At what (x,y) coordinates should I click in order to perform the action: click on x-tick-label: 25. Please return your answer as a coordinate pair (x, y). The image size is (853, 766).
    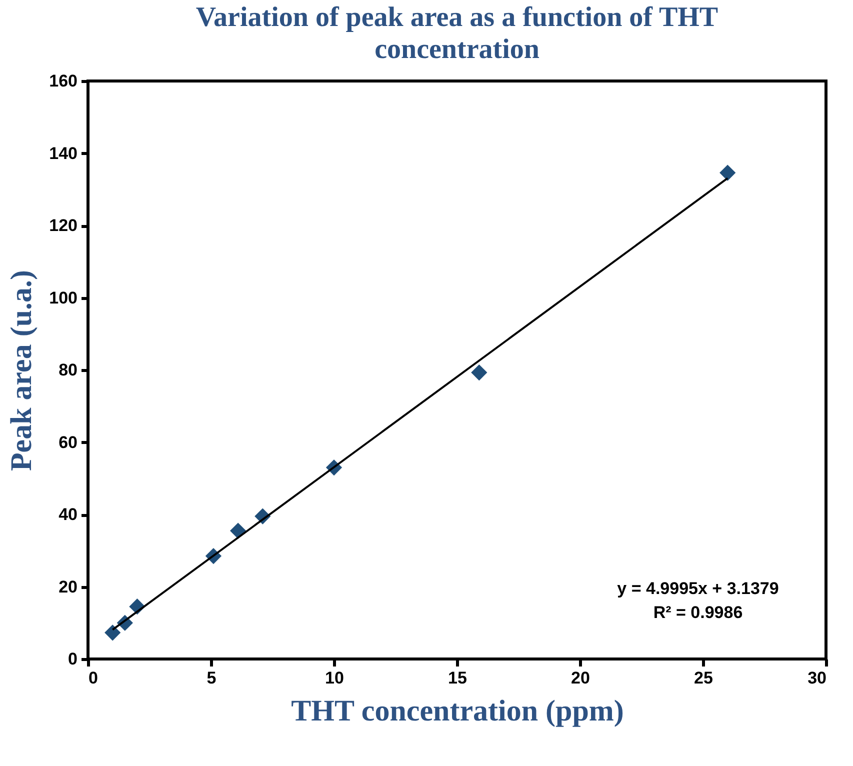
    Looking at the image, I should click on (703, 678).